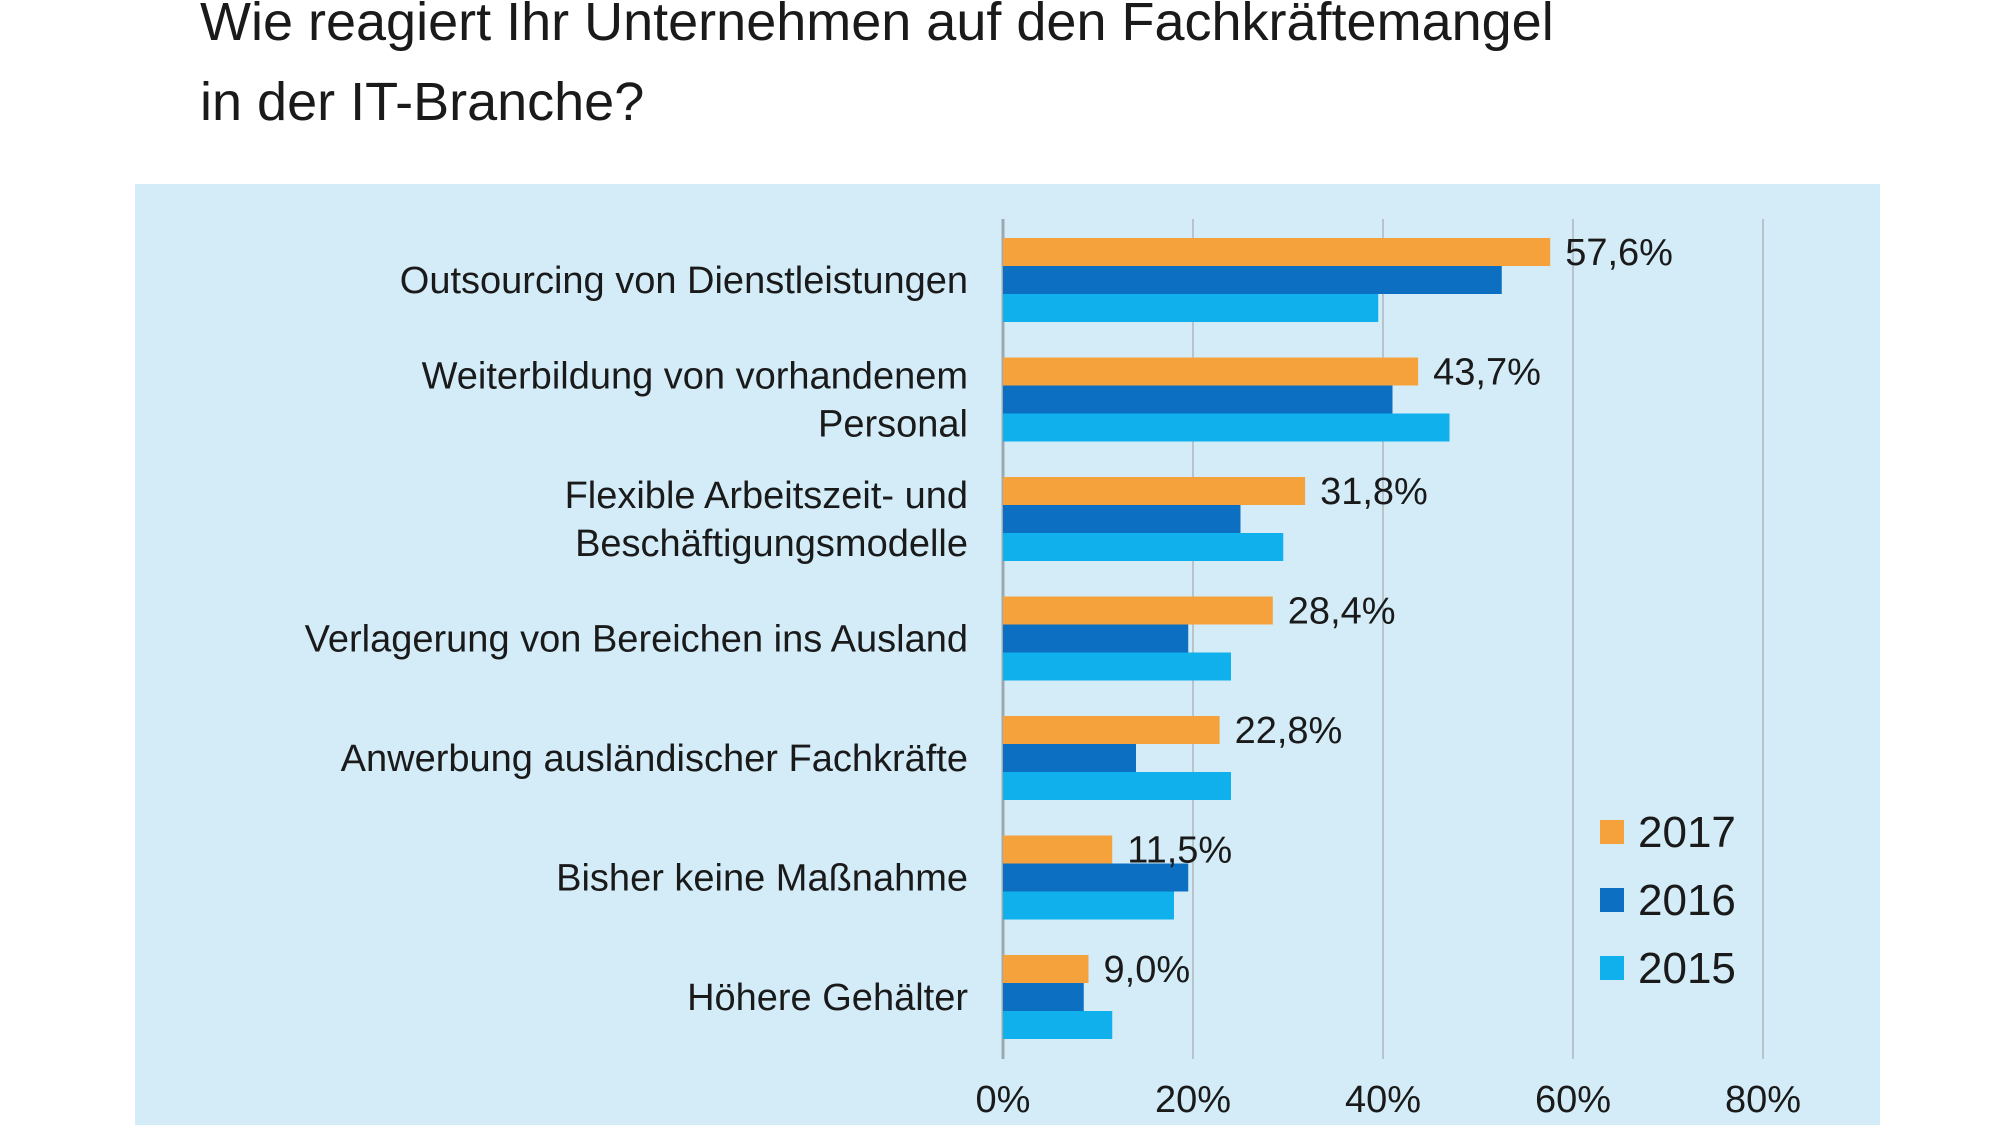 The image size is (2000, 1125). I want to click on value-label: 28,4%, so click(1342, 612).